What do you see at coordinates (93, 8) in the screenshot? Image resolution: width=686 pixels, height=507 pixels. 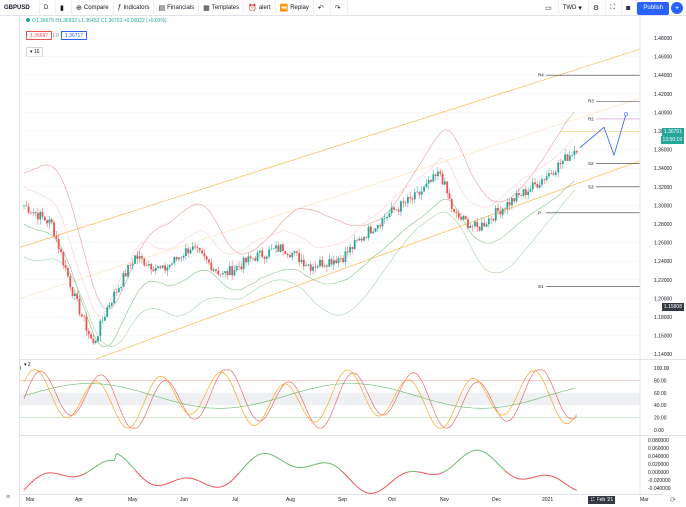 I see `compare-button: ⊕ Compare` at bounding box center [93, 8].